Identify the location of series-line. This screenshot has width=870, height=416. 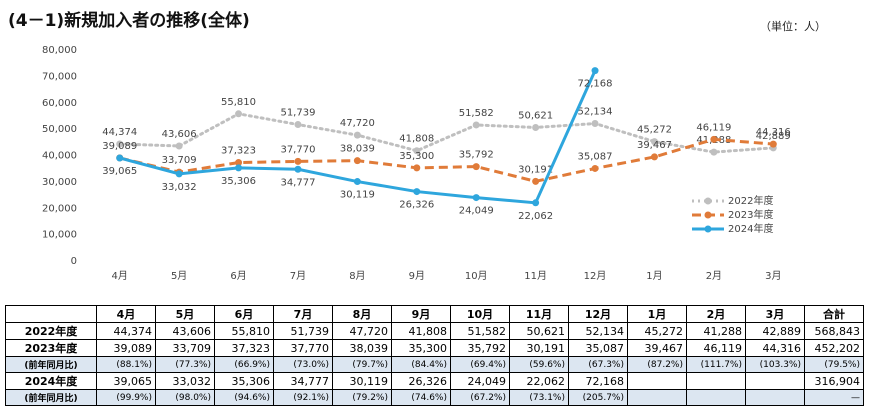
(446, 133).